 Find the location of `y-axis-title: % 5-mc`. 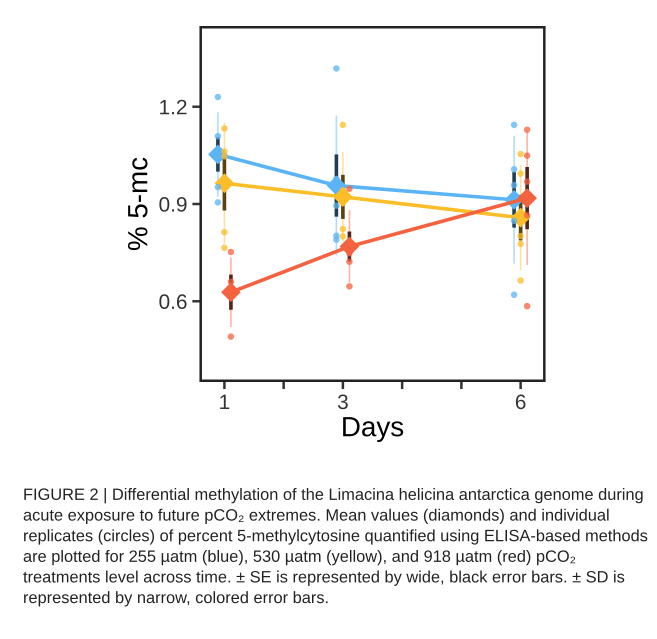

y-axis-title: % 5-mc is located at coordinates (138, 204).